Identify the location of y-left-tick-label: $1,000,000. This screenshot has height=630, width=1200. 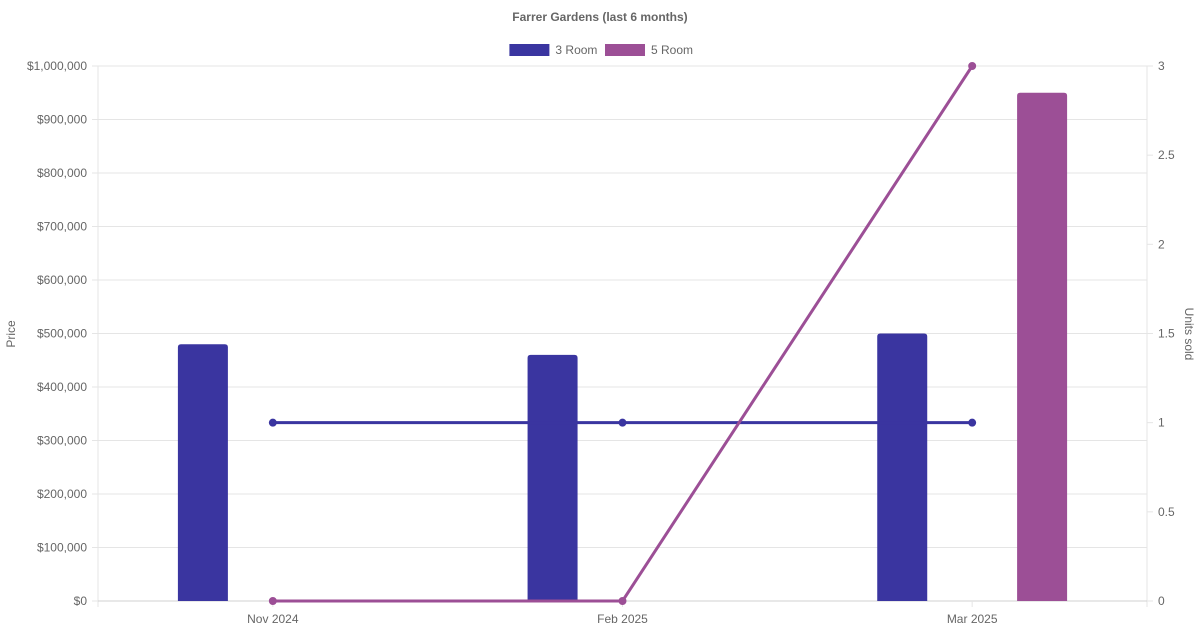
(57, 66).